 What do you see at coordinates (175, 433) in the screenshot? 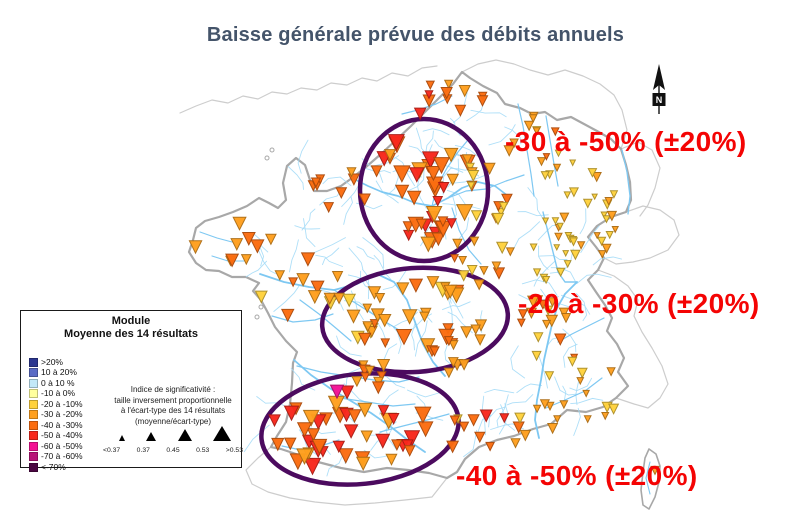
I see `legend-size-triangles` at bounding box center [175, 433].